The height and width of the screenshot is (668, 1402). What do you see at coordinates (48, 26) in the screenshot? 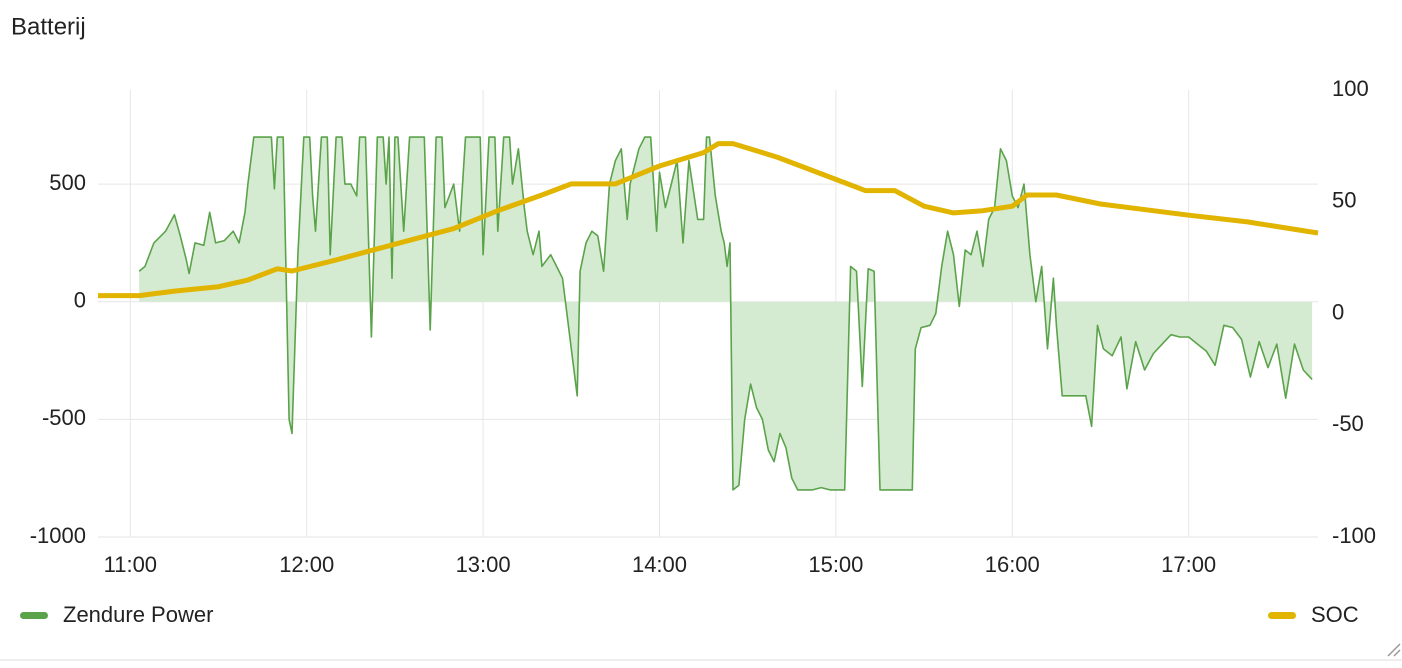
I see `chart-title: Batterij` at bounding box center [48, 26].